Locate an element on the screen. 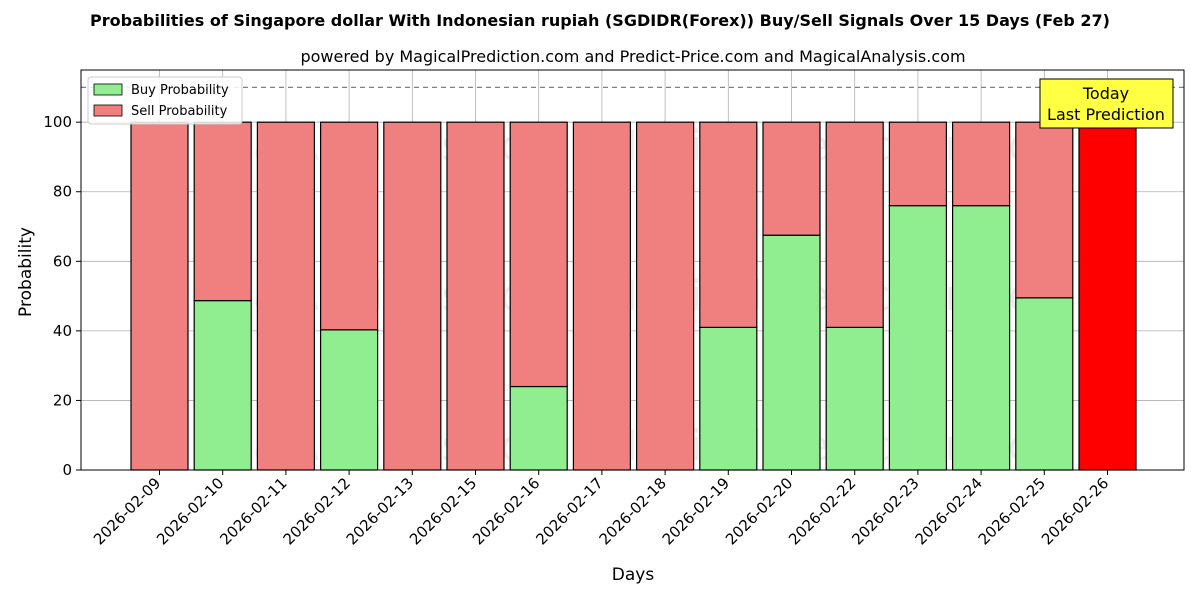 This screenshot has height=600, width=1200. x-tick-label: 2026-02-20 is located at coordinates (759, 511).